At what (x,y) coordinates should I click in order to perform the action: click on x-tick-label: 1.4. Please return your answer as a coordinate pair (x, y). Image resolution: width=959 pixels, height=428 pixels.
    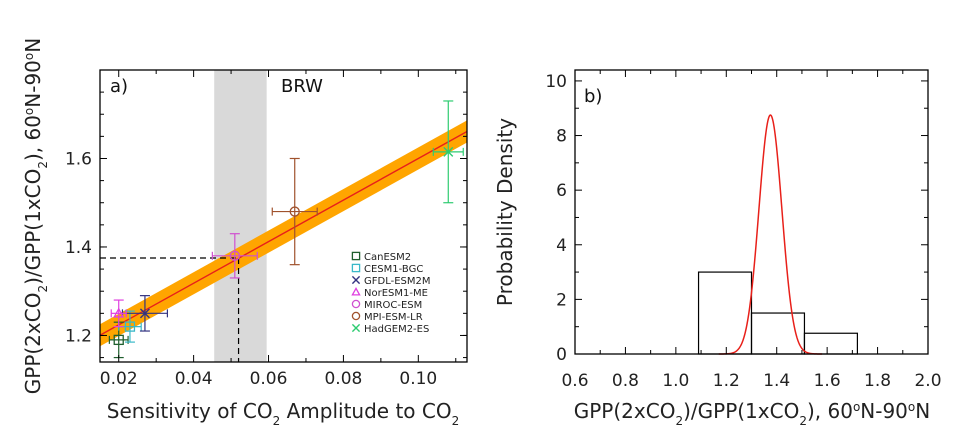
    Looking at the image, I should click on (776, 381).